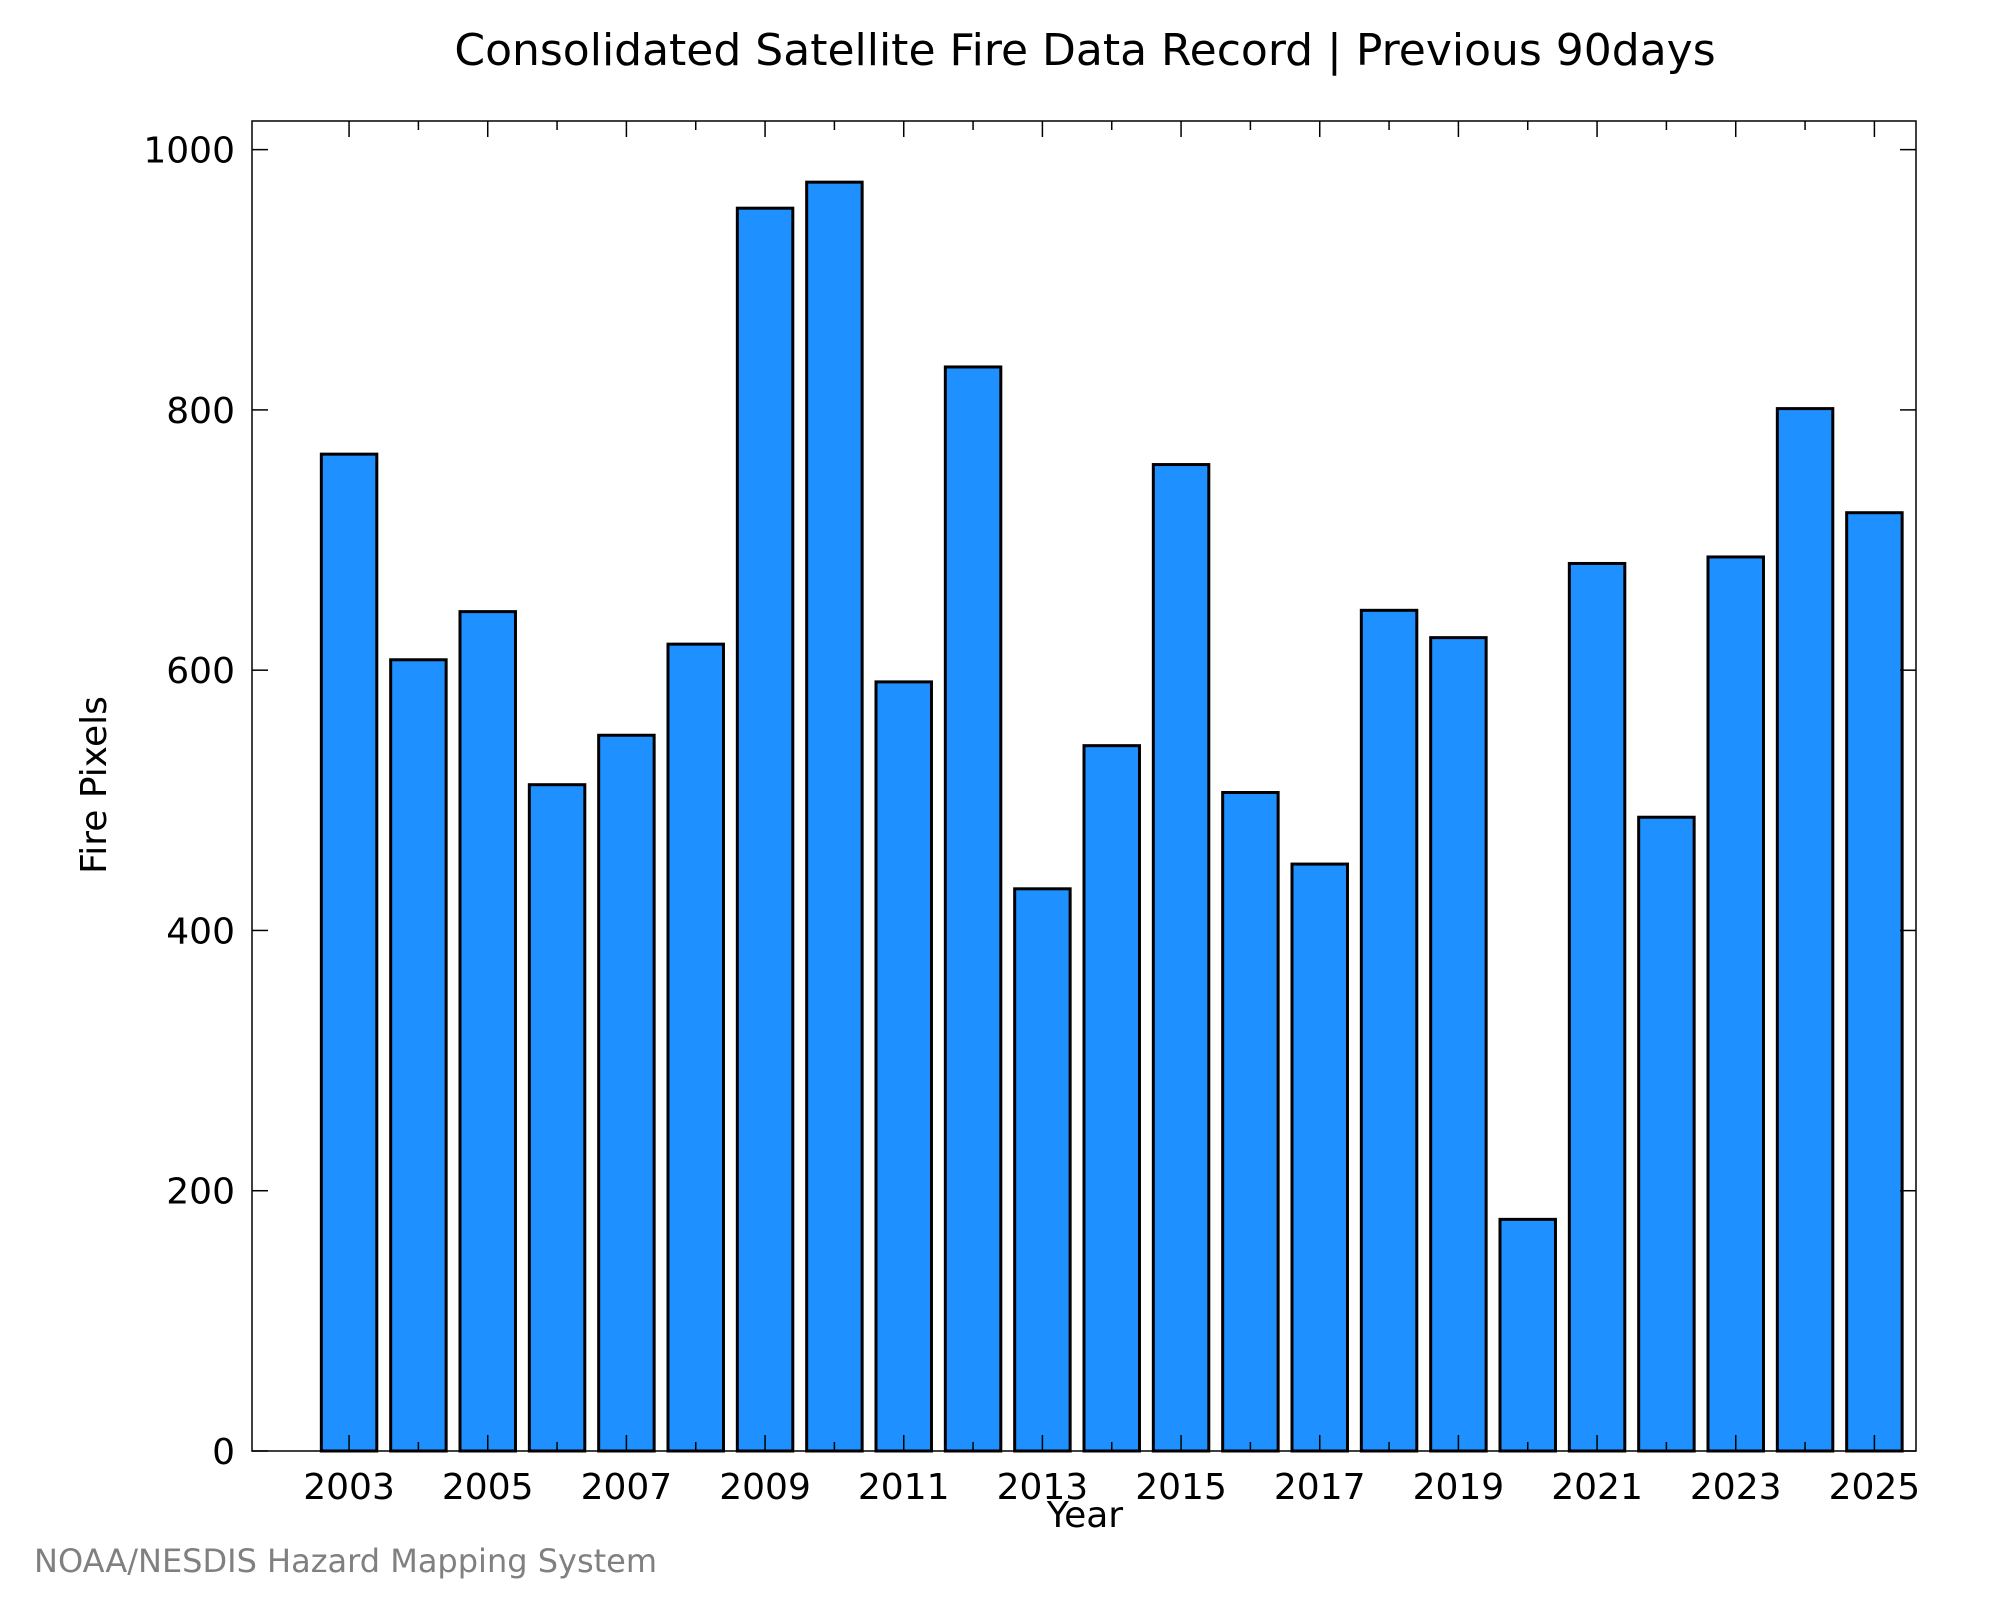 This screenshot has width=2000, height=1600. I want to click on bar-2019, so click(1458, 1044).